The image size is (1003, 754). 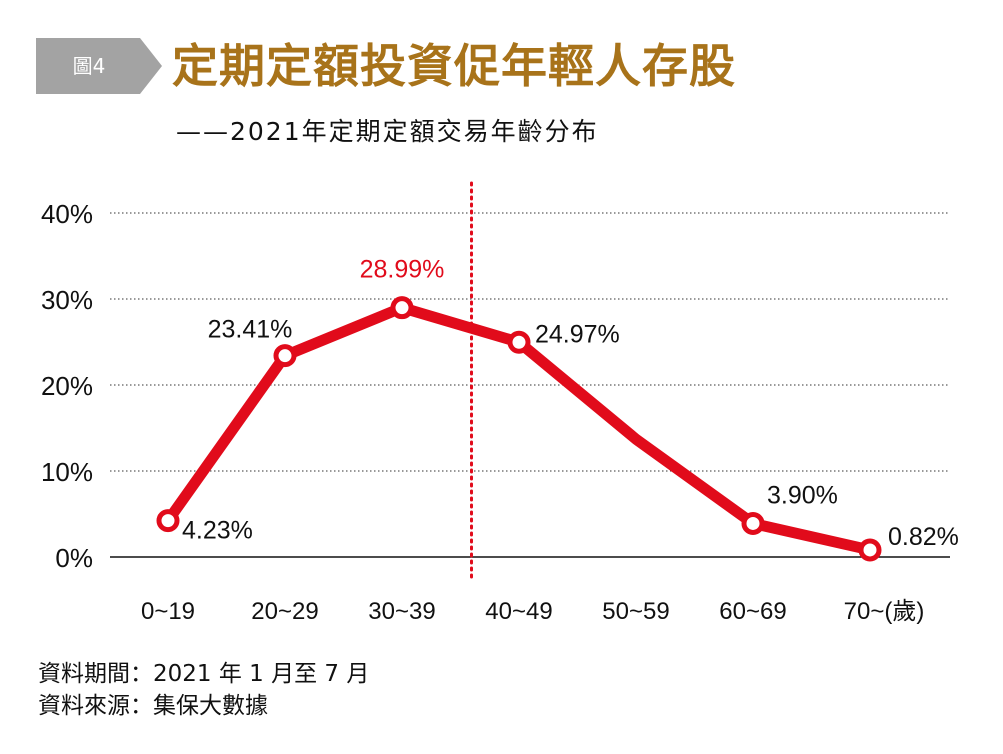 What do you see at coordinates (752, 611) in the screenshot?
I see `x-tick-label: 60~69` at bounding box center [752, 611].